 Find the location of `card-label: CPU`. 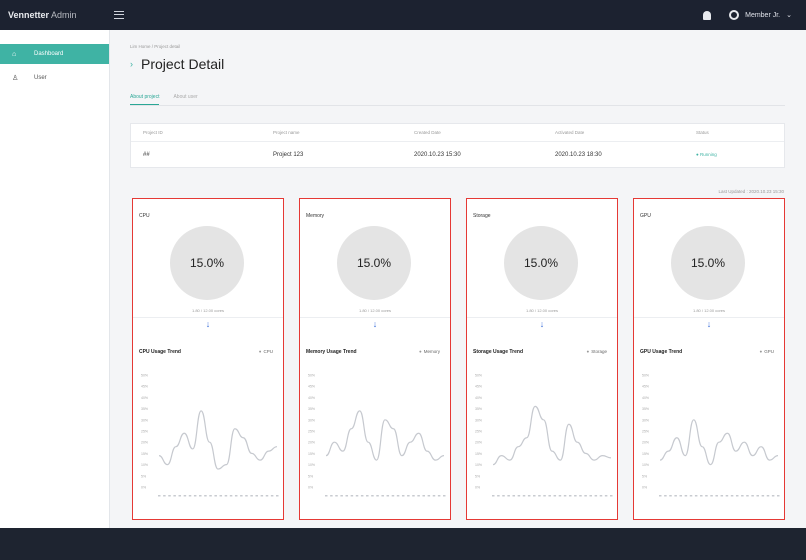

card-label: CPU is located at coordinates (144, 216).